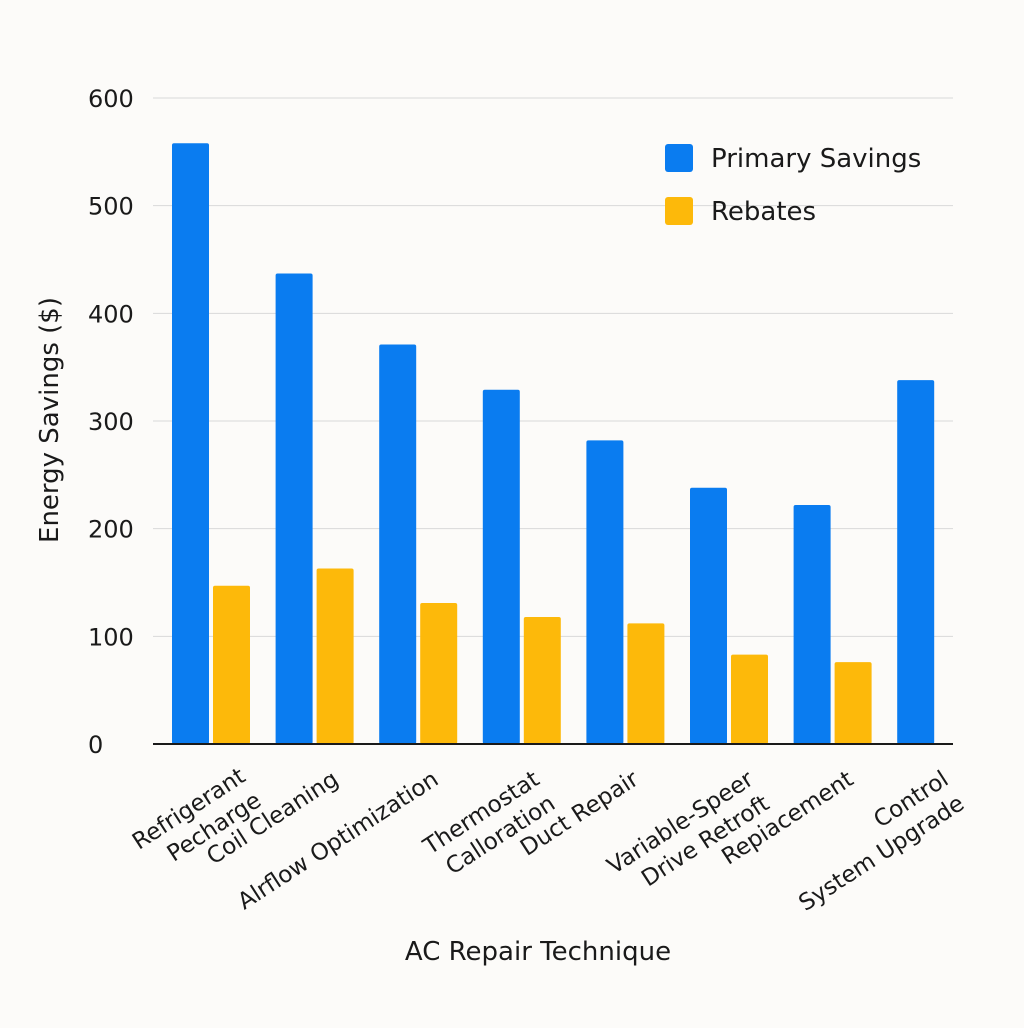  I want to click on y-axis-title: Energy Savings ($), so click(50, 420).